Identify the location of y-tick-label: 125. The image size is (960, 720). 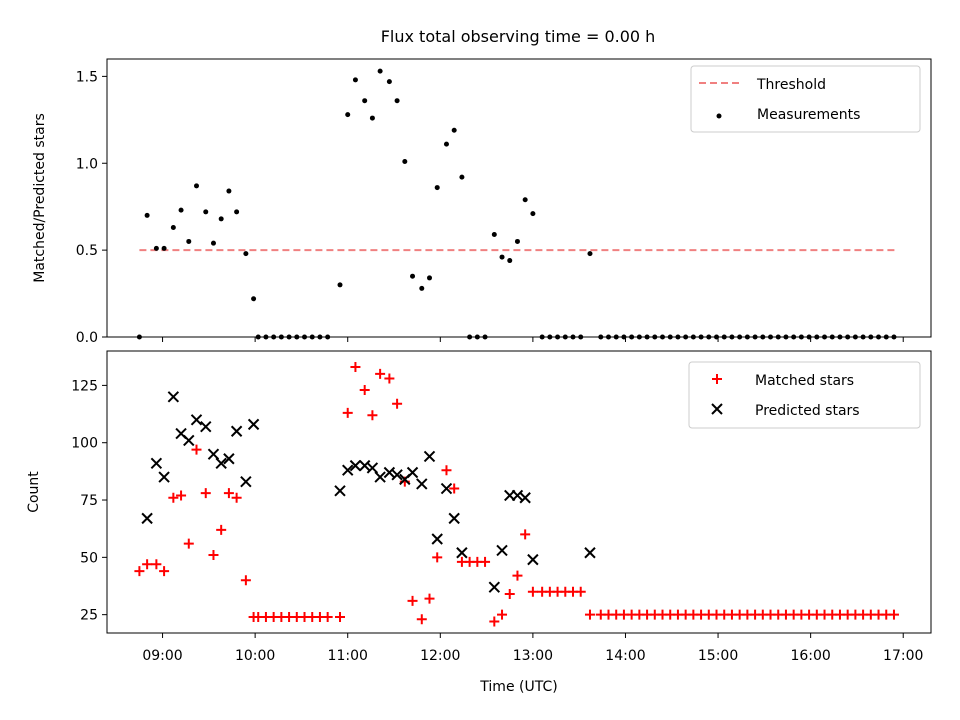
(84, 386).